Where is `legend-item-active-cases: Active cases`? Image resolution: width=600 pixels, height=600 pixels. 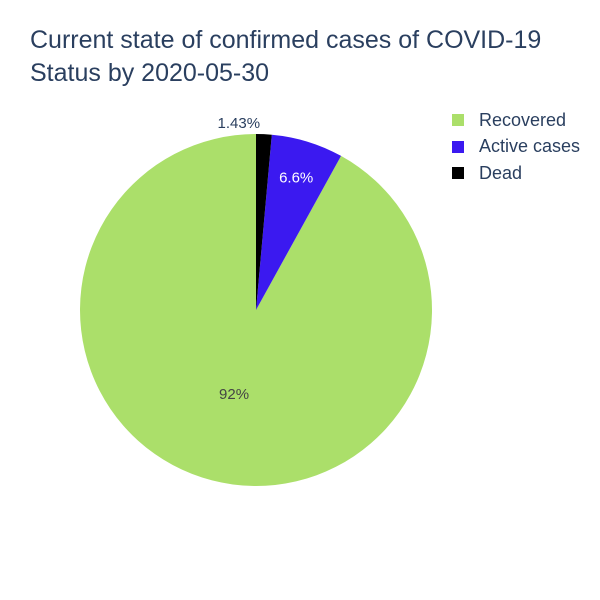
legend-item-active-cases: Active cases is located at coordinates (516, 147).